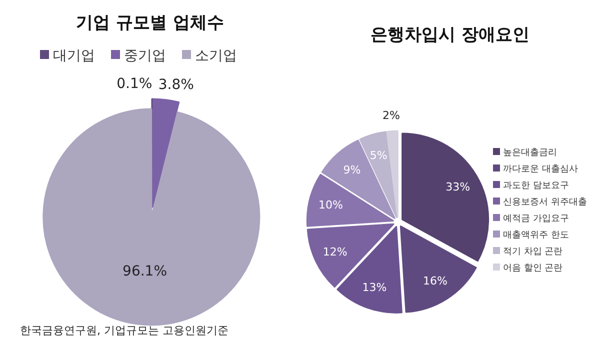 Image resolution: width=600 pixels, height=342 pixels. I want to click on legend-label: 어음 할인 곤란, so click(533, 269).